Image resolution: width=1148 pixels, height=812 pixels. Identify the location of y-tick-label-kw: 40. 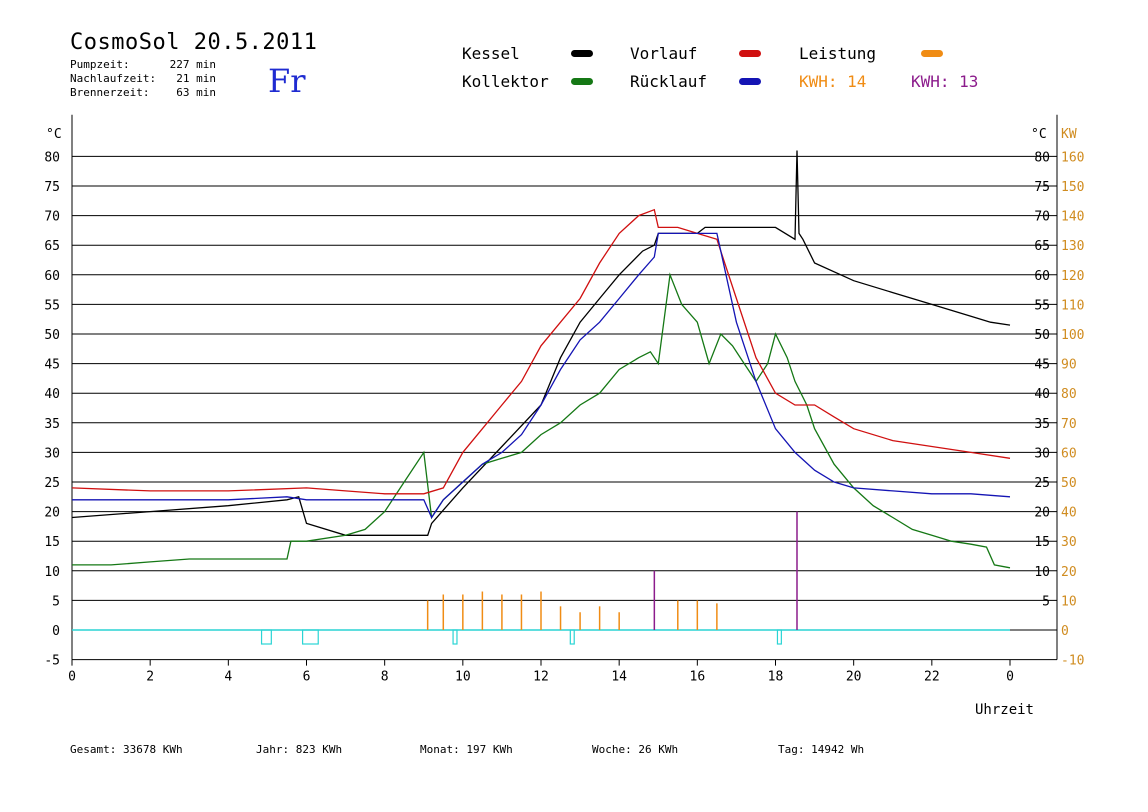
(1069, 513).